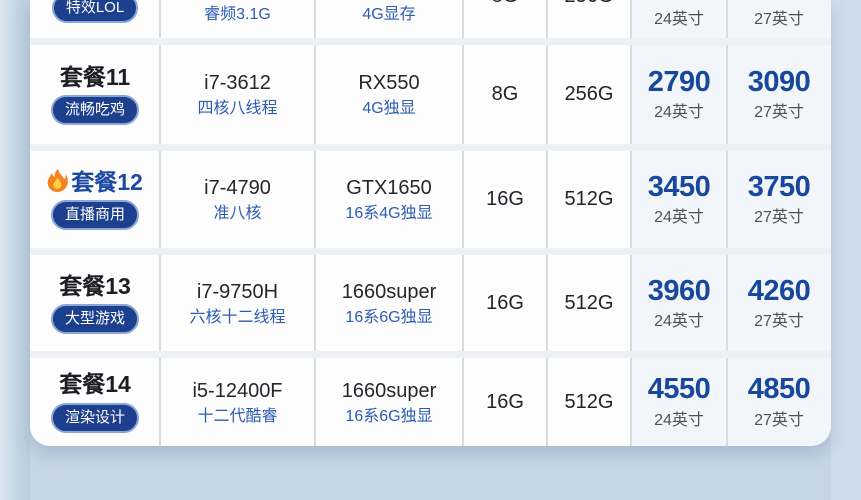  What do you see at coordinates (94, 215) in the screenshot?
I see `package-badge: 直播商用` at bounding box center [94, 215].